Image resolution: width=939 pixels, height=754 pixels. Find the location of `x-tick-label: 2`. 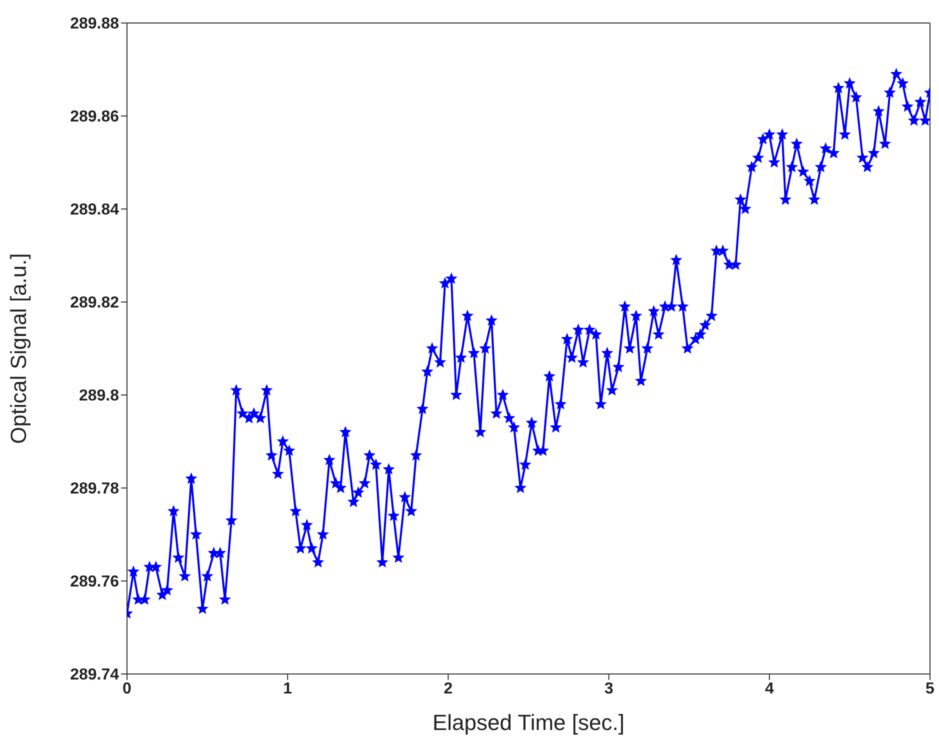

x-tick-label: 2 is located at coordinates (448, 689).